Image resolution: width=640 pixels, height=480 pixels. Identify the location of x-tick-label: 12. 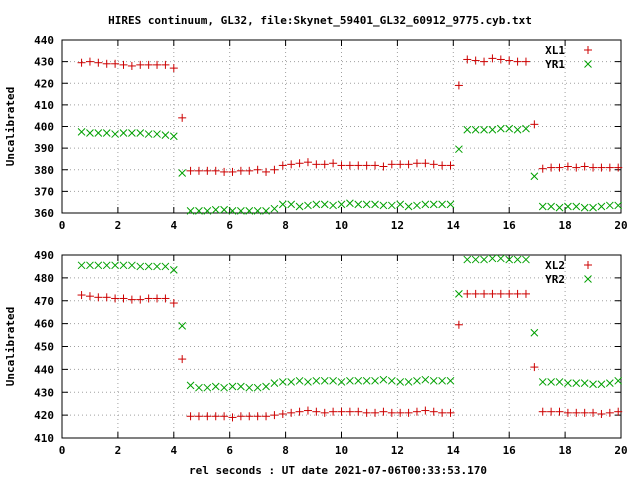
(397, 225).